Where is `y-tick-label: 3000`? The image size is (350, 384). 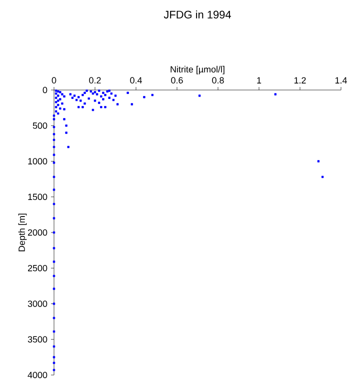
y-tick-label: 3000 is located at coordinates (38, 303).